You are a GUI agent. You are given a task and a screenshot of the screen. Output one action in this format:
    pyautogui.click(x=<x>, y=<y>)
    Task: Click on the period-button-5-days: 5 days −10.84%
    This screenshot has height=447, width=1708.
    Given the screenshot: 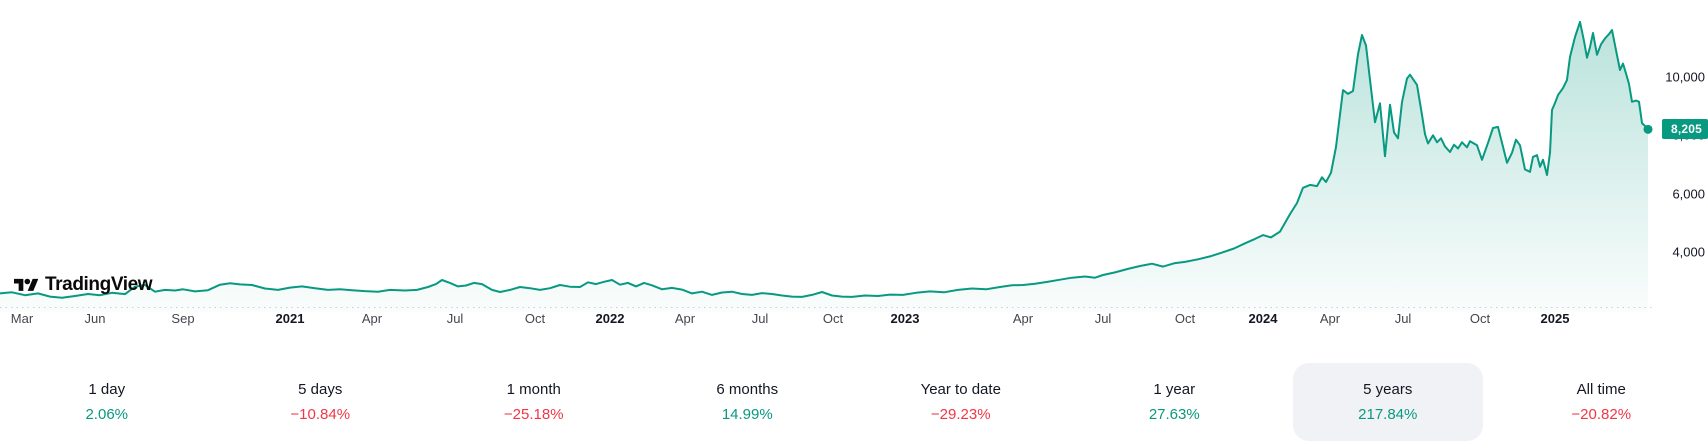 What is the action you would take?
    pyautogui.click(x=321, y=402)
    